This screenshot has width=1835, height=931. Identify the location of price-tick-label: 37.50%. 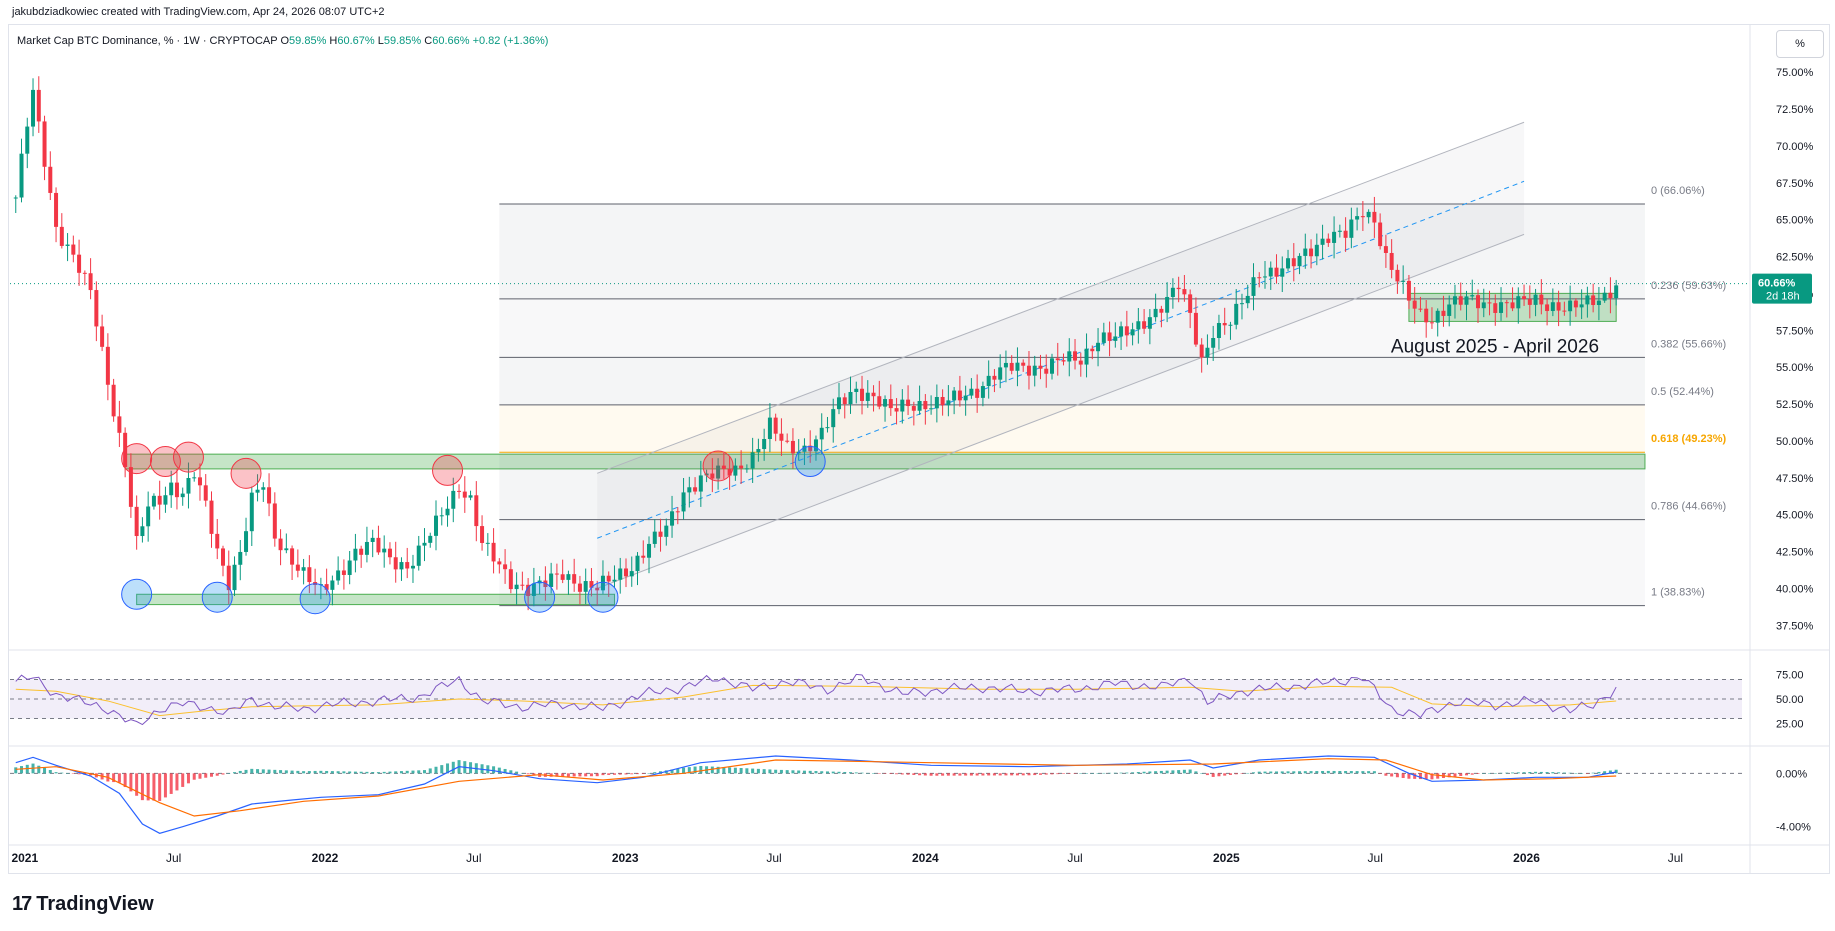
(1795, 626).